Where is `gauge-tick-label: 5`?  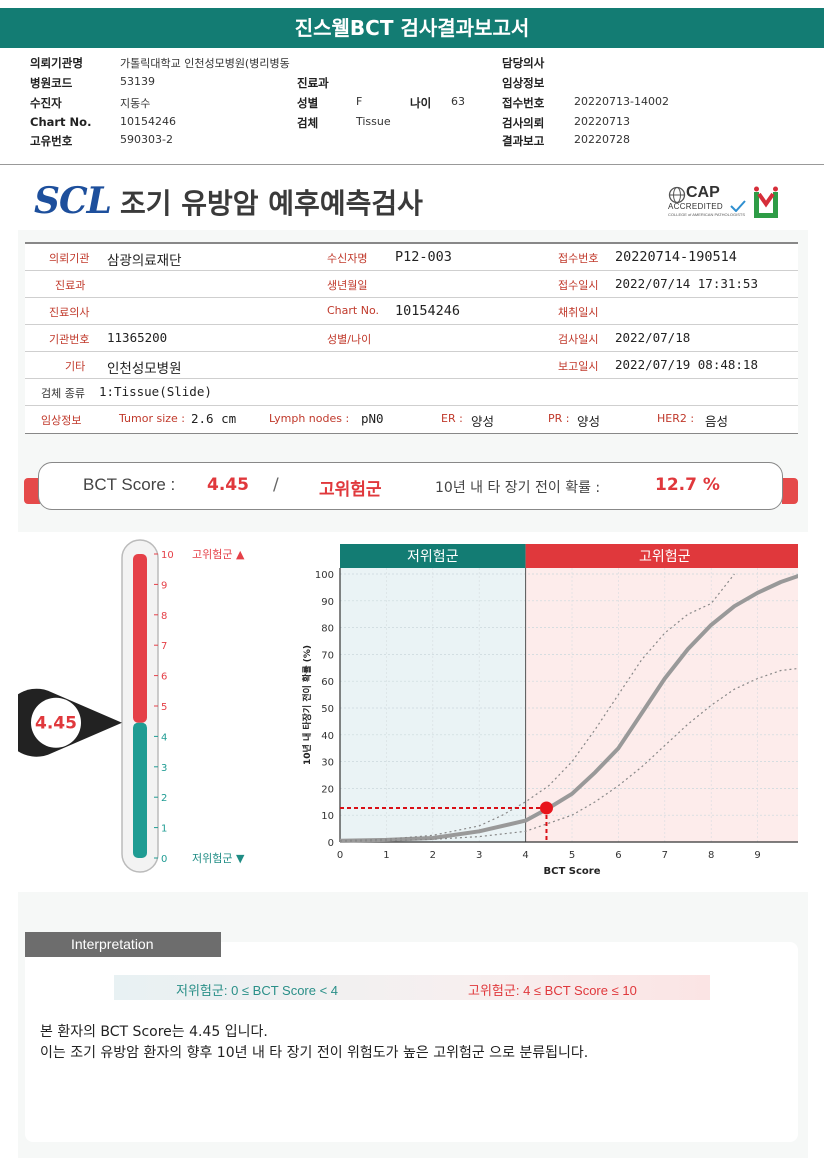 gauge-tick-label: 5 is located at coordinates (164, 707).